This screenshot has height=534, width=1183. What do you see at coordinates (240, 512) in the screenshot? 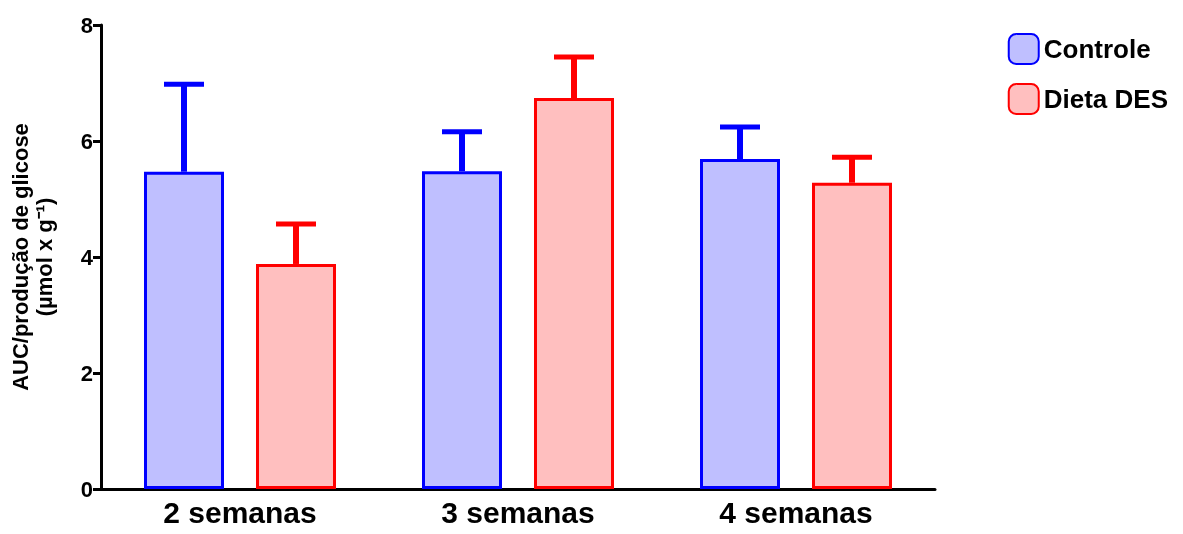
I see `x-tick-label: 2 semanas` at bounding box center [240, 512].